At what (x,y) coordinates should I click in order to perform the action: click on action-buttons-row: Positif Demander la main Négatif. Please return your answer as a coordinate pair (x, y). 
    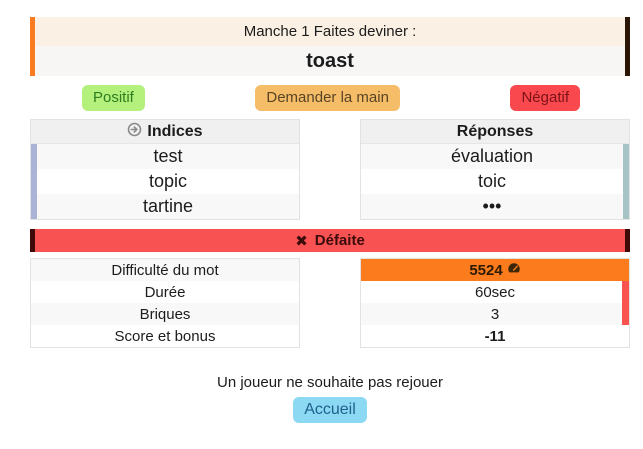
    Looking at the image, I should click on (331, 97).